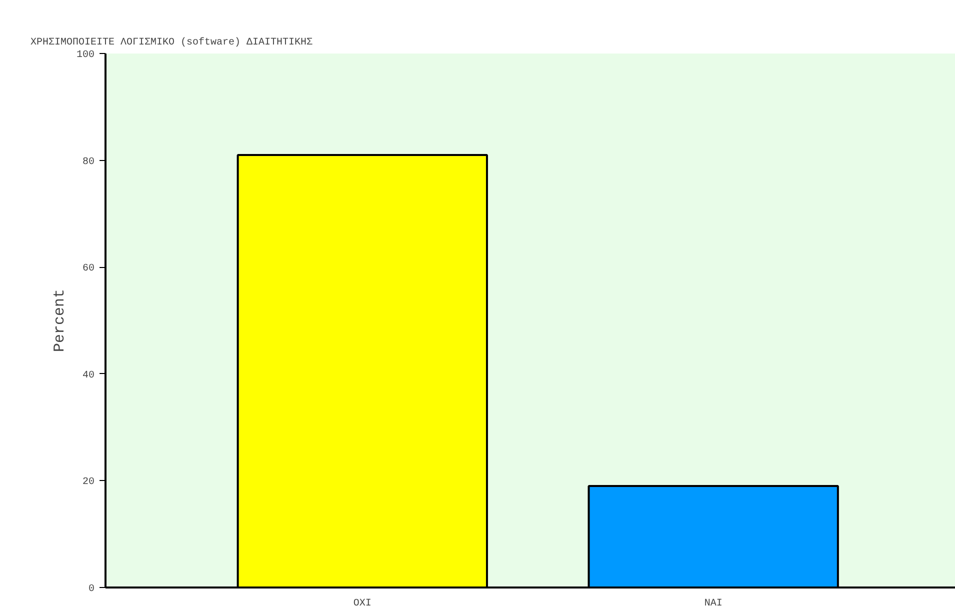  What do you see at coordinates (88, 482) in the screenshot?
I see `y-tick-label: 20` at bounding box center [88, 482].